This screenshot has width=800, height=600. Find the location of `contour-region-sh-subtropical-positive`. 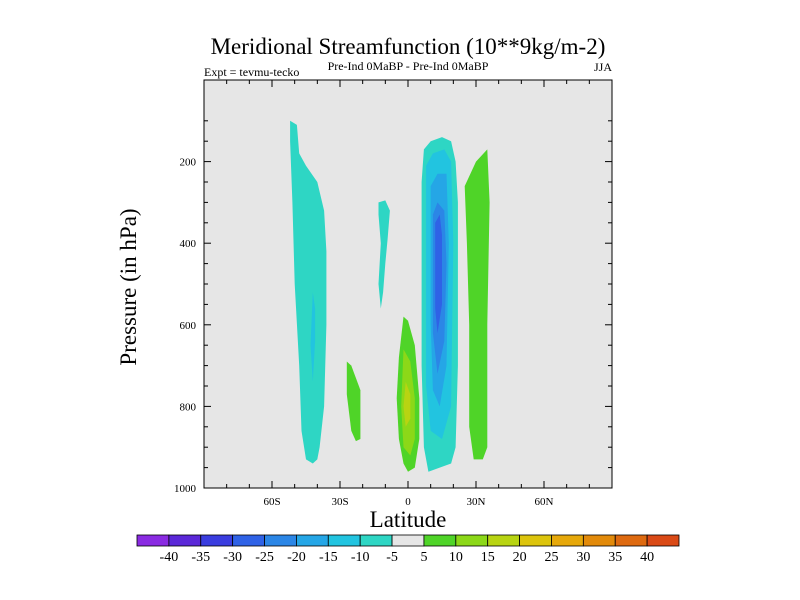

contour-region-sh-subtropical-positive is located at coordinates (353, 401).